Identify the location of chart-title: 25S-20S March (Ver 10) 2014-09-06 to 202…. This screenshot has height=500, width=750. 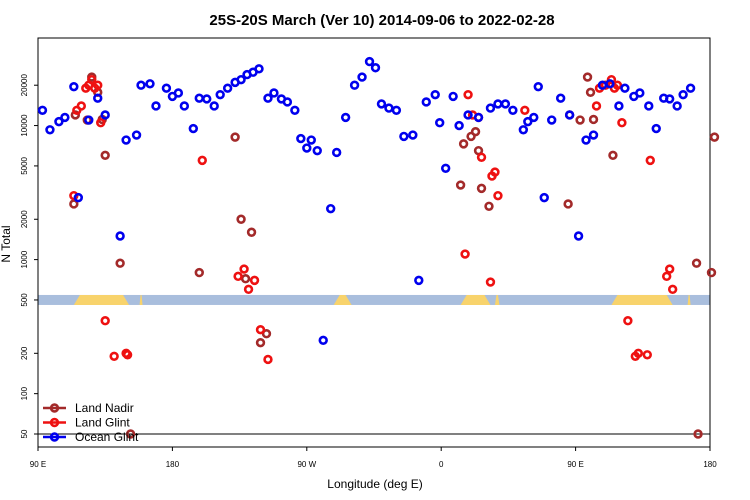
(381, 20).